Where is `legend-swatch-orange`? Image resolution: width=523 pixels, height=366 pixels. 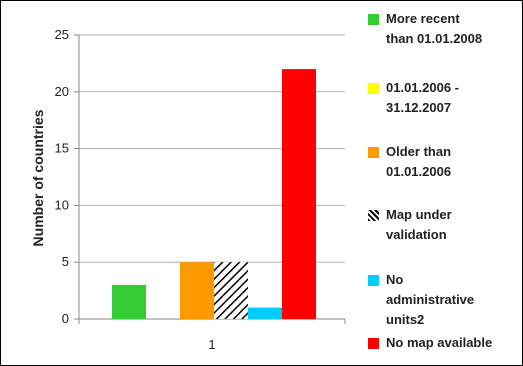 legend-swatch-orange is located at coordinates (373, 152).